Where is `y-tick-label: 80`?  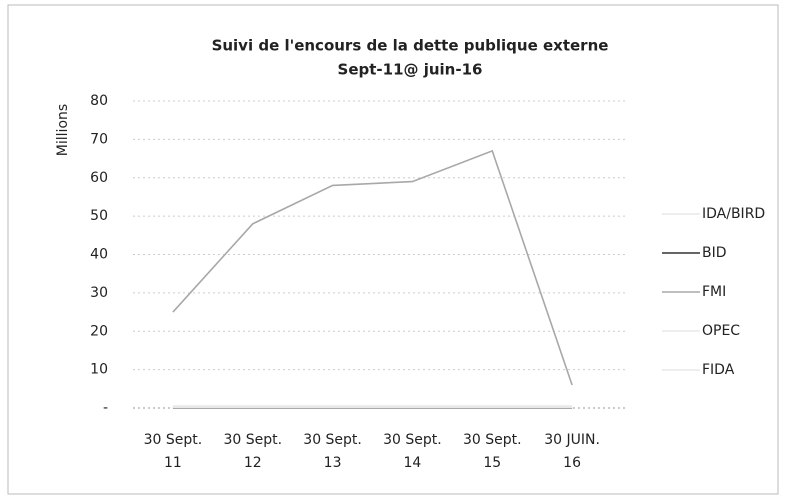 y-tick-label: 80 is located at coordinates (99, 101).